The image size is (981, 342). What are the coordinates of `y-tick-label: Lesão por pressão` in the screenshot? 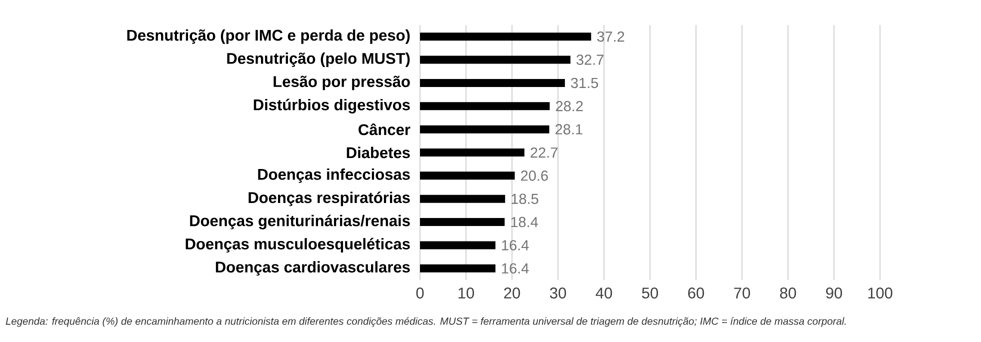 It's located at (342, 83).